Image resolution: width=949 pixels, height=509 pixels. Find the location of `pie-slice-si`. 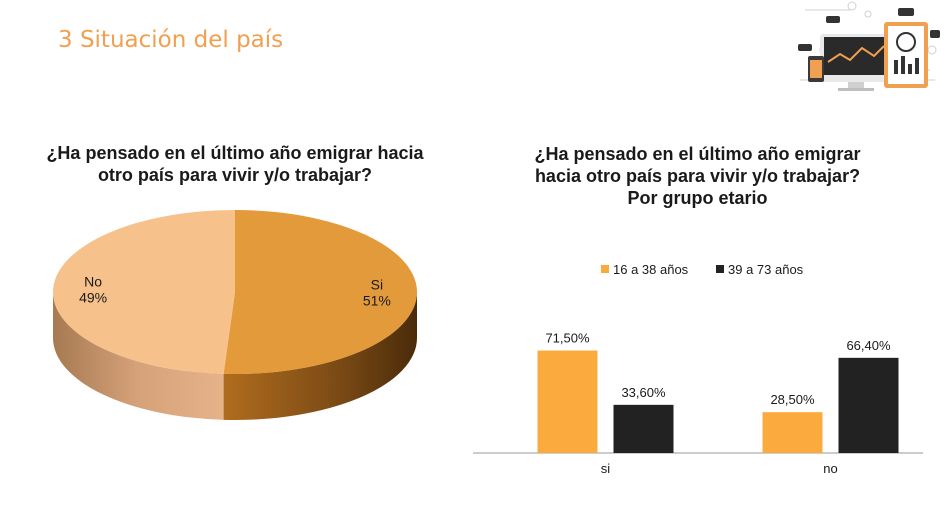

pie-slice-si is located at coordinates (320, 292).